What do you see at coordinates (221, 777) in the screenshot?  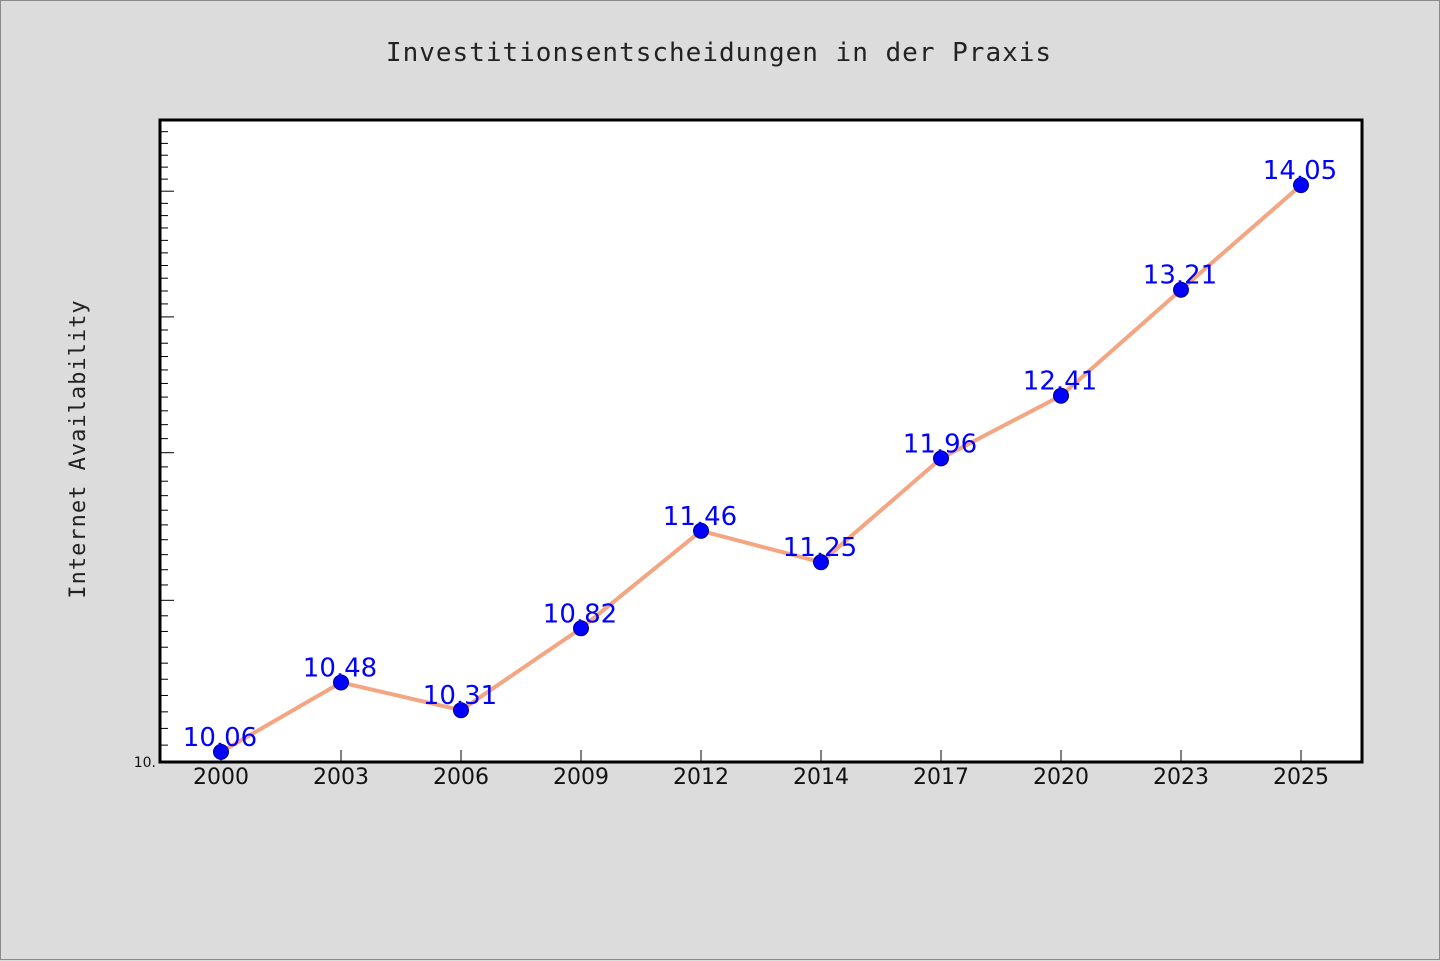 I see `x-tick-label: 2000` at bounding box center [221, 777].